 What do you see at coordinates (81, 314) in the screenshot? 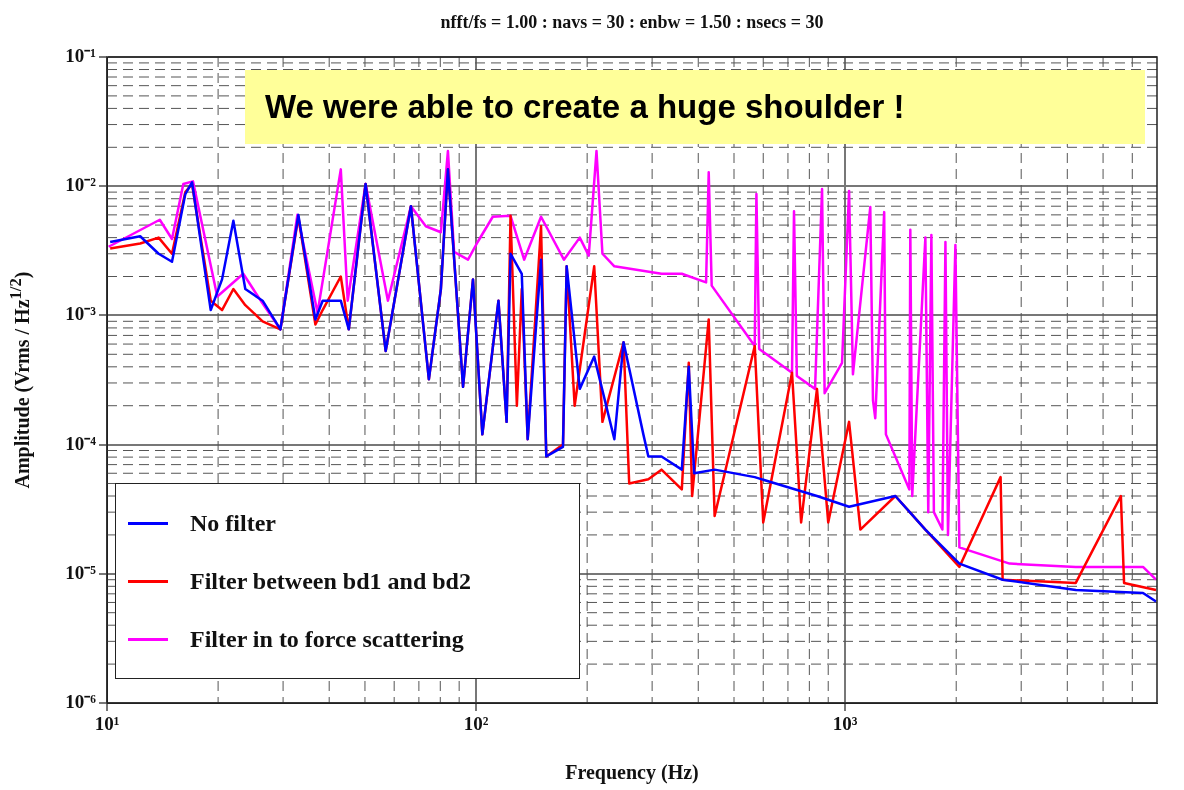
I see `y-tick-label: 10⁻³` at bounding box center [81, 314].